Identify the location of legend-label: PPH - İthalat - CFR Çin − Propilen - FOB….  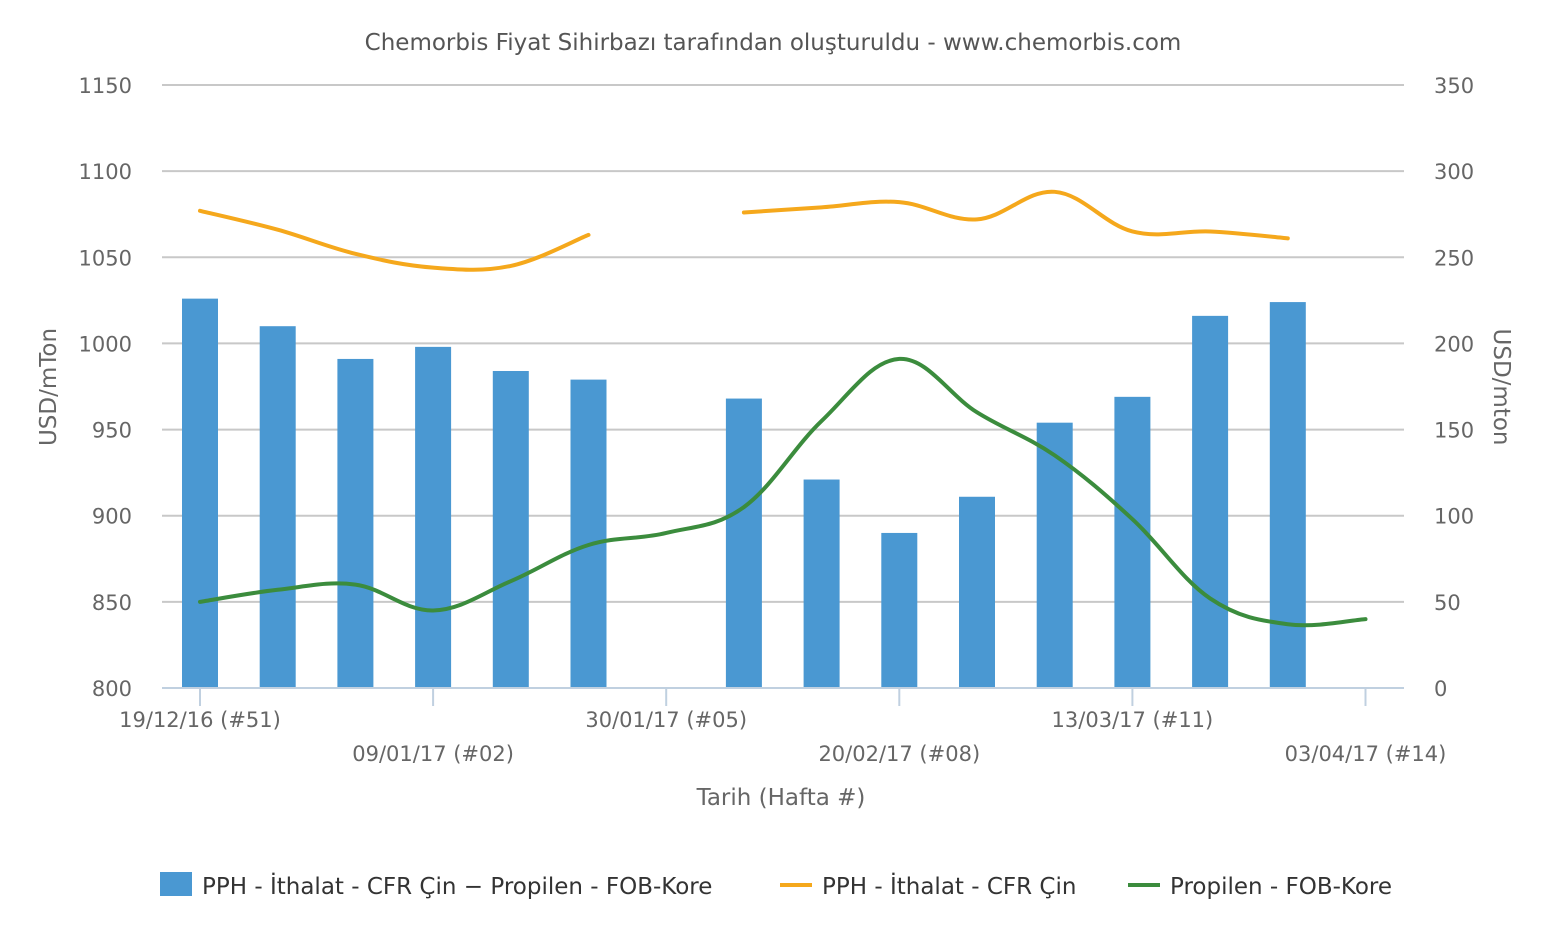
(457, 886).